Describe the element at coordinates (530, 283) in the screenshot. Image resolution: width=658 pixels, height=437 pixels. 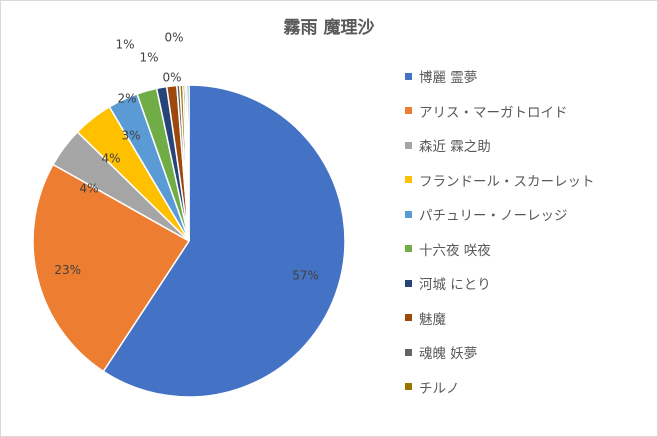
I see `legend-item: 河城 にとり` at that location.